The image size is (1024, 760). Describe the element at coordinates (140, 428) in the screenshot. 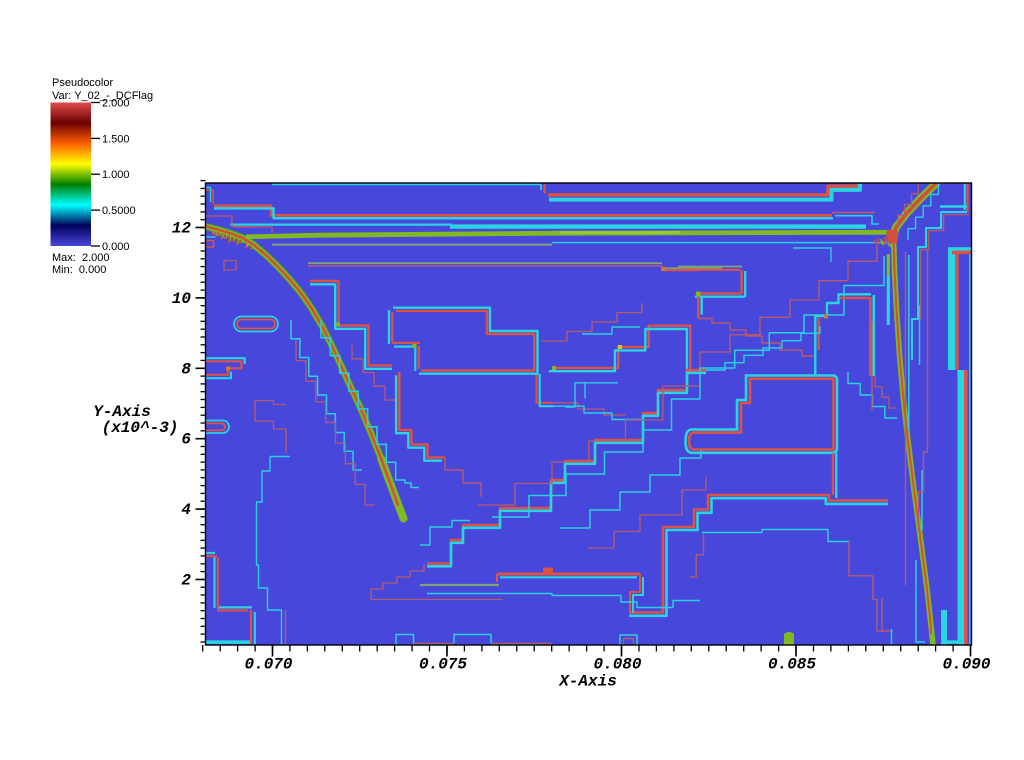

I see `svg-text: (x10^-3)` at that location.